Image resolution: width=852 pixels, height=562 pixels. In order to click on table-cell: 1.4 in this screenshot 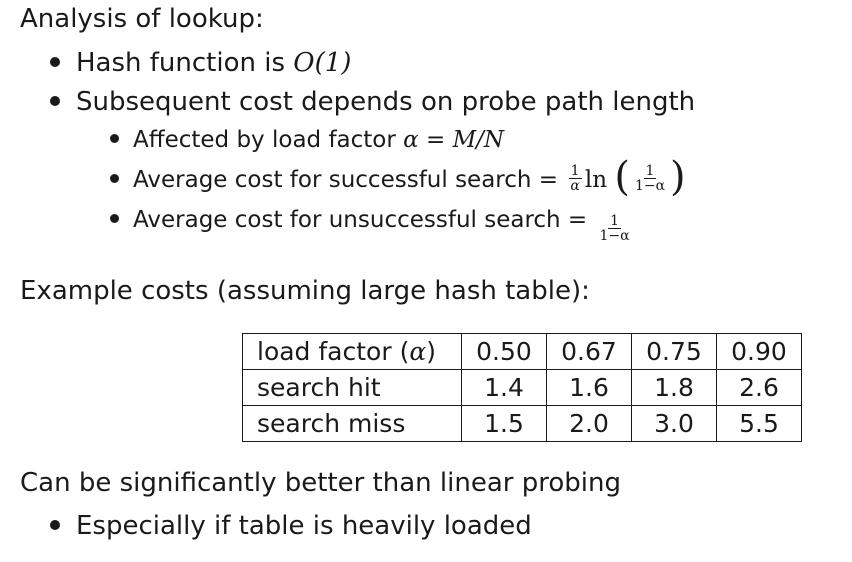, I will do `click(504, 387)`.